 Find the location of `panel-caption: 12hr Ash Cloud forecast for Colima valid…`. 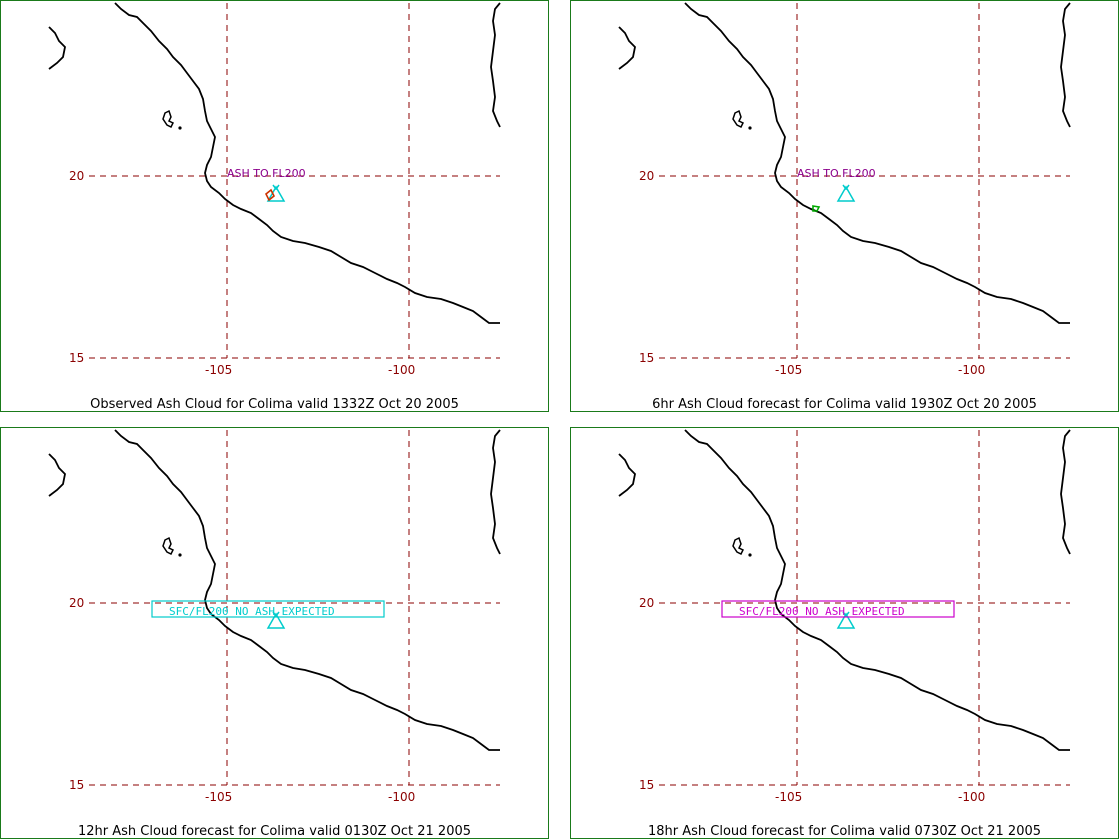

panel-caption: 12hr Ash Cloud forecast for Colima valid… is located at coordinates (274, 831).